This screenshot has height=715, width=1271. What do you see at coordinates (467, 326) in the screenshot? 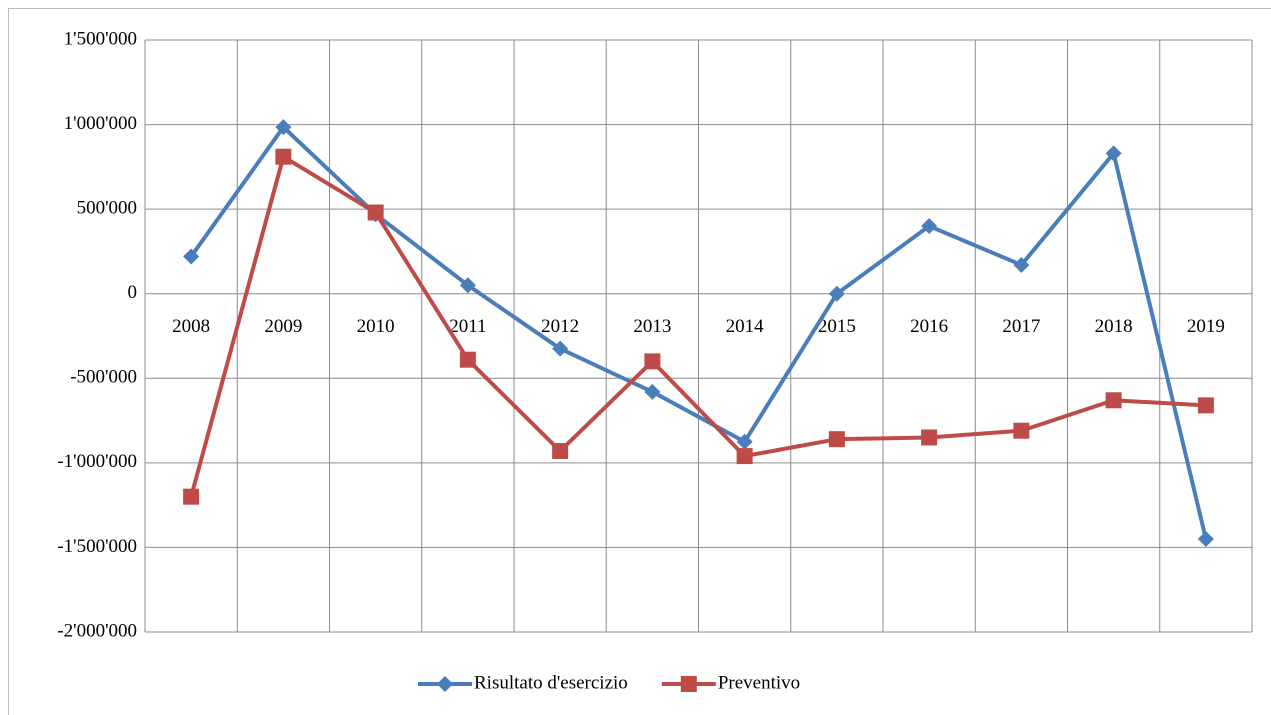
I see `x-tick-label: 2011` at bounding box center [467, 326].